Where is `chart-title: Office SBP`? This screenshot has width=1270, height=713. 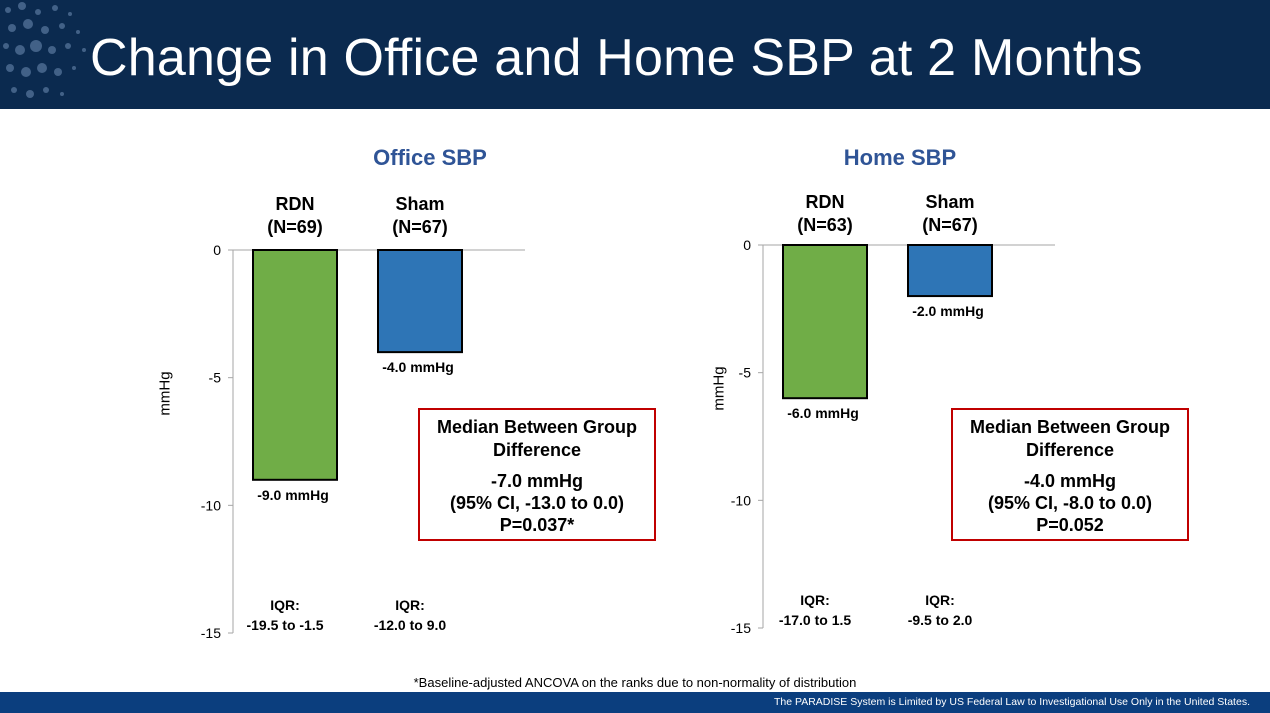 chart-title: Office SBP is located at coordinates (430, 157).